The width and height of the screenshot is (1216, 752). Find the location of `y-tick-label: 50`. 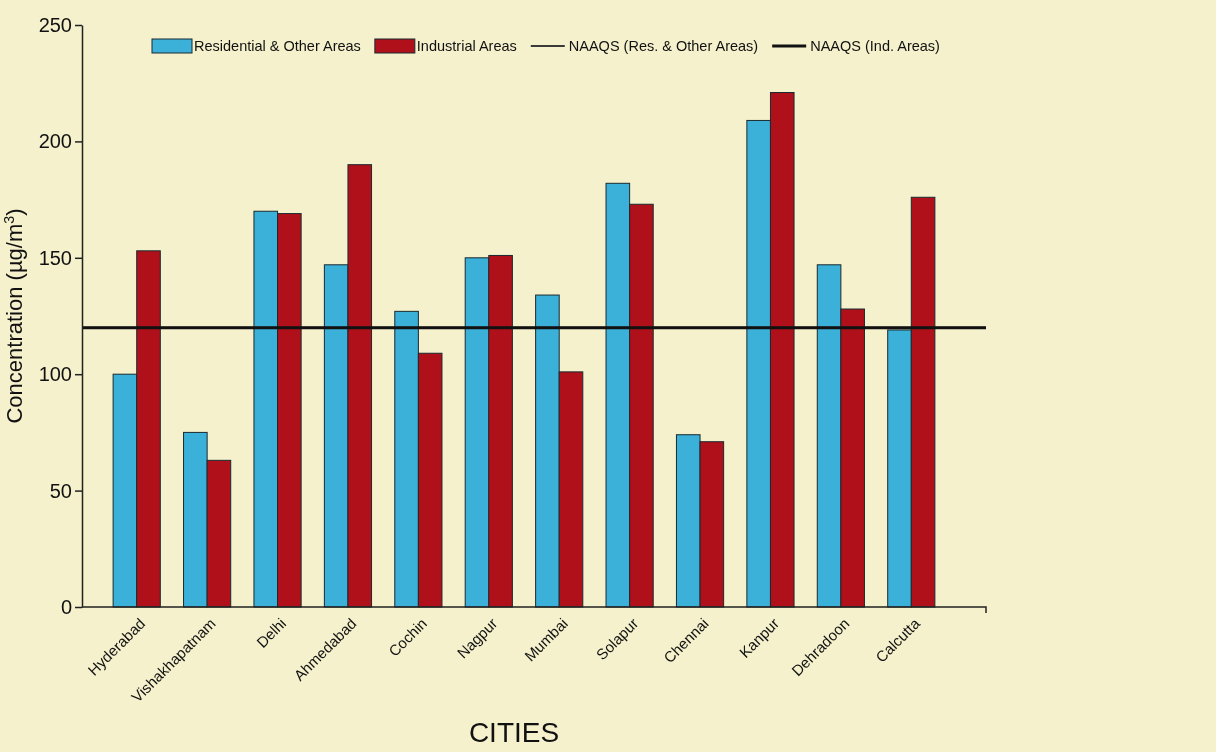

y-tick-label: 50 is located at coordinates (60, 490).